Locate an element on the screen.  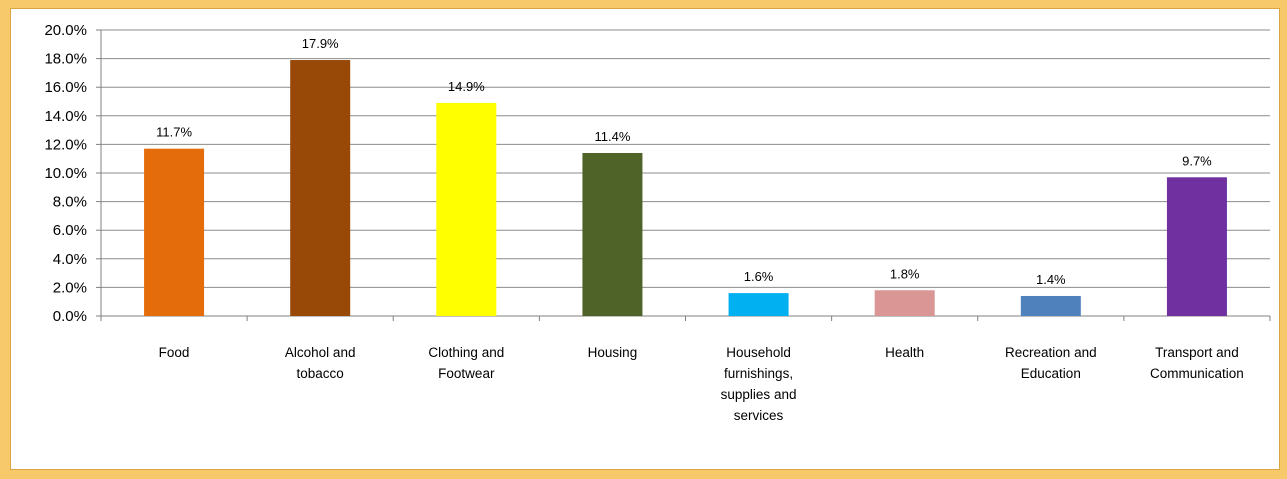
y-tick-label: 0.0% is located at coordinates (70, 316).